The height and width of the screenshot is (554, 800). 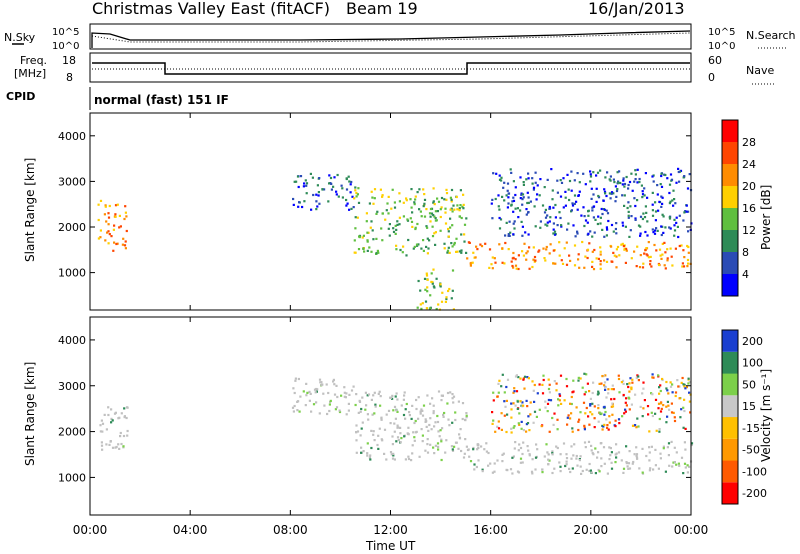 What do you see at coordinates (391, 37) in the screenshot?
I see `nsearch-trace` at bounding box center [391, 37].